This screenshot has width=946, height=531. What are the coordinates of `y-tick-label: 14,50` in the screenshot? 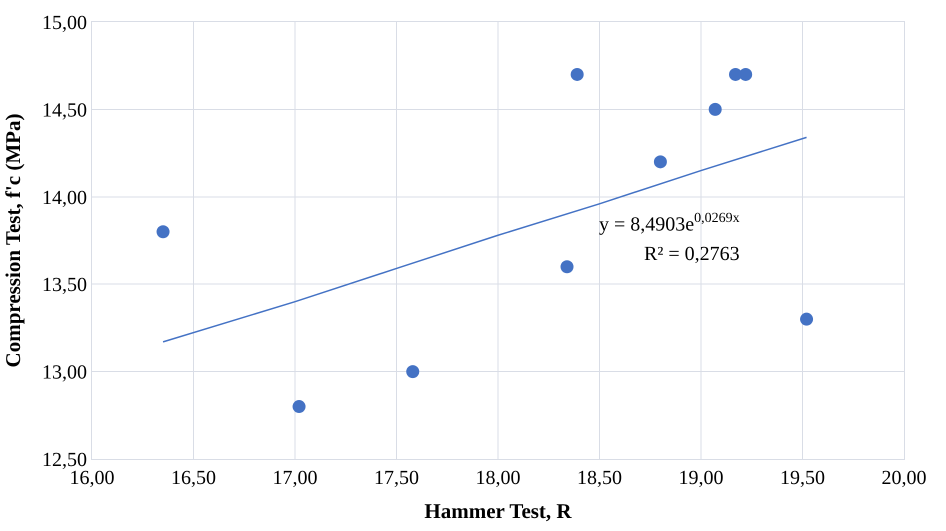 It's located at (64, 110).